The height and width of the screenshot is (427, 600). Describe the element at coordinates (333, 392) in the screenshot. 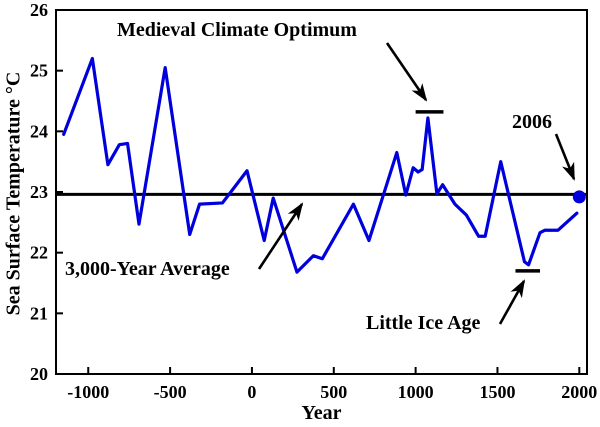

I see `x-tick-label: 500` at that location.